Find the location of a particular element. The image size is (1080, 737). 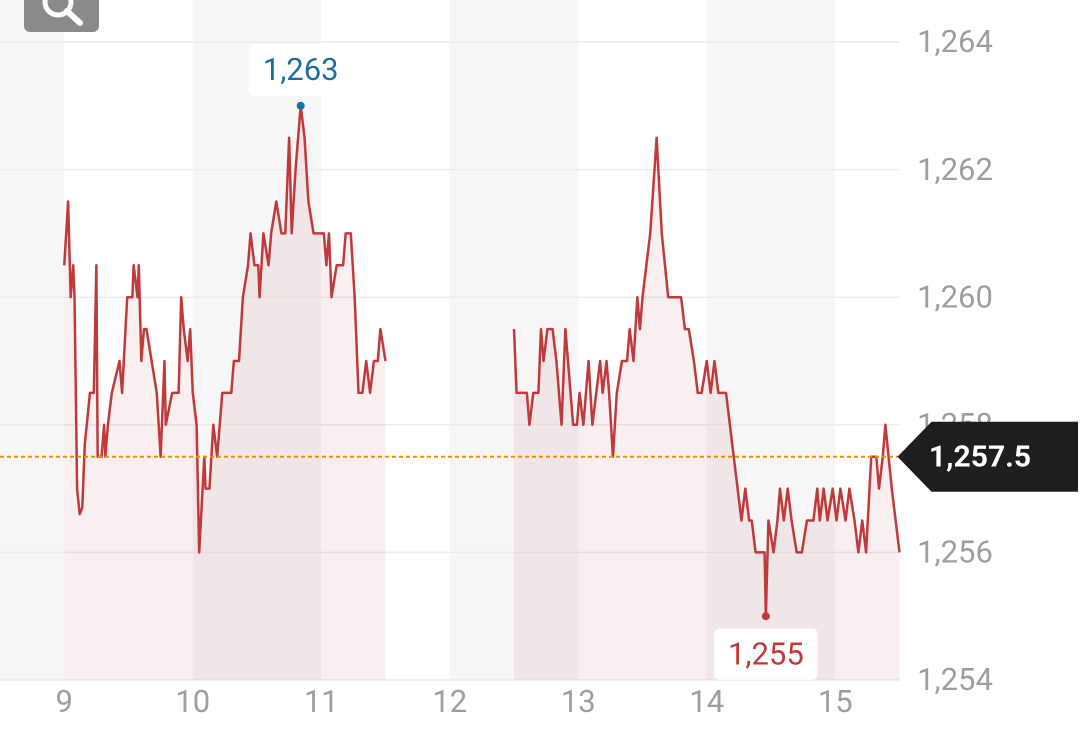

y-tick-label: 1,262 is located at coordinates (955, 169).